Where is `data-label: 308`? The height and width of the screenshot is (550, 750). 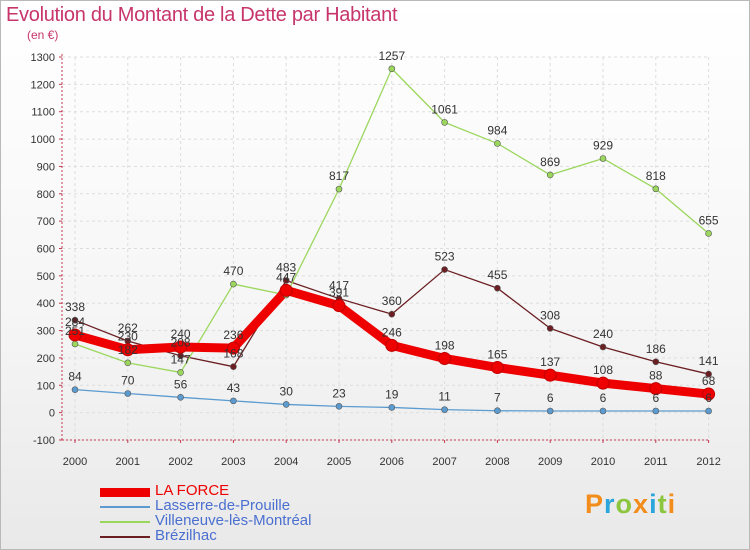 data-label: 308 is located at coordinates (550, 315).